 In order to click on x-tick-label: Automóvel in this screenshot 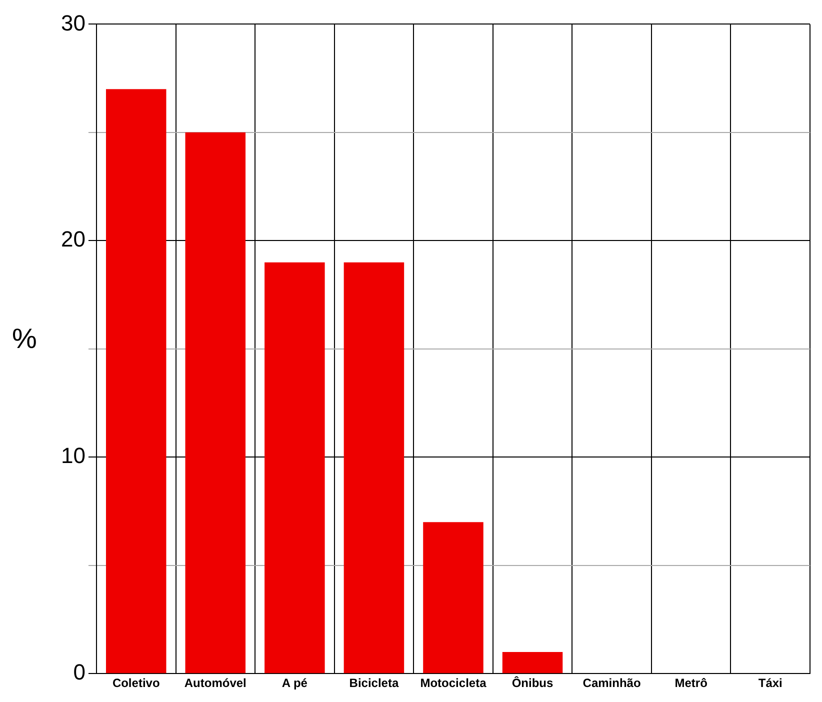, I will do `click(215, 683)`.